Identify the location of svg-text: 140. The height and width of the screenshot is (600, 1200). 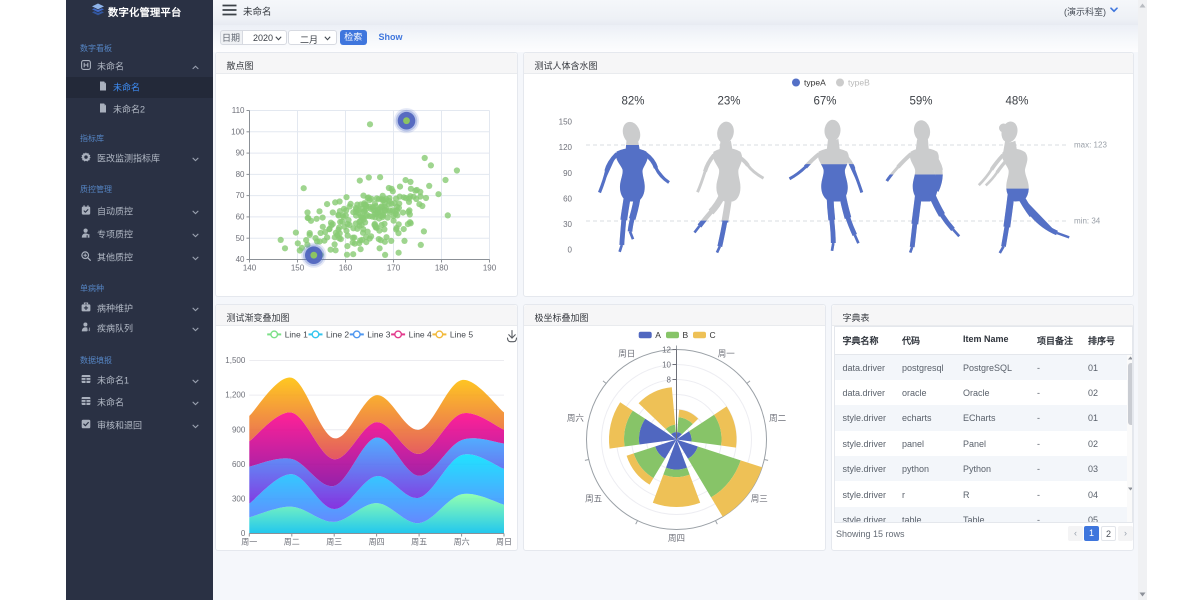
(250, 268).